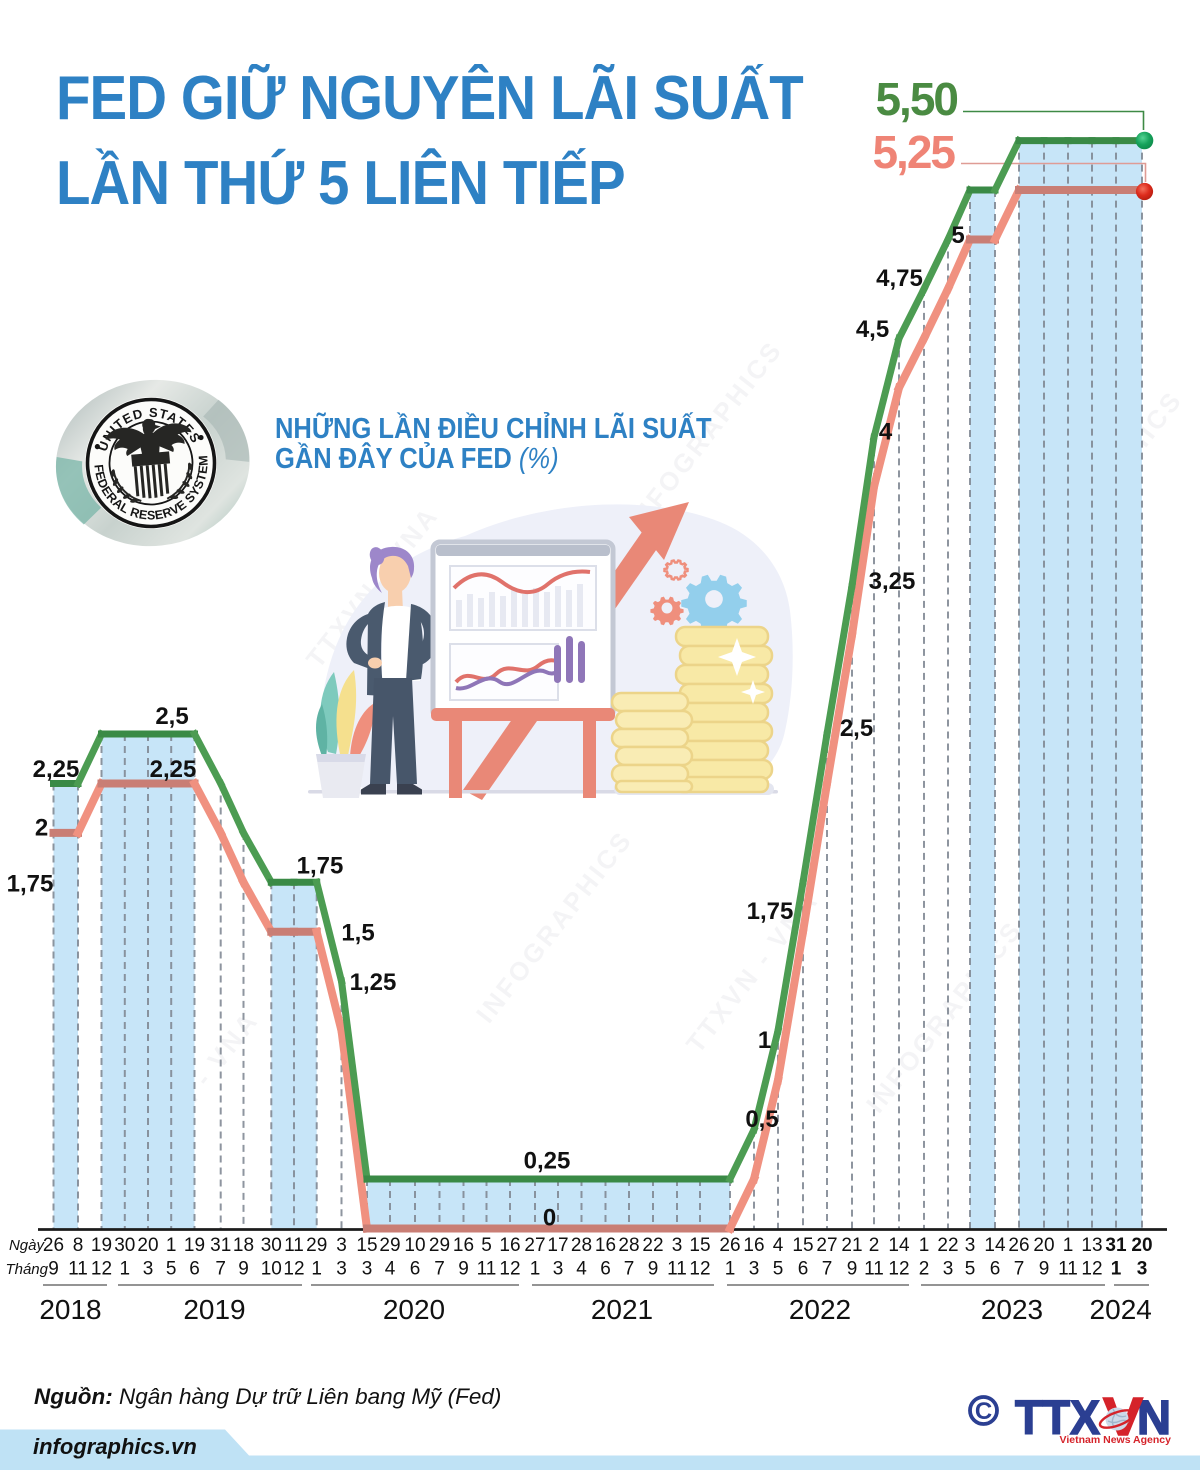 The height and width of the screenshot is (1475, 1200). I want to click on svg-text: 0,5, so click(761, 1119).